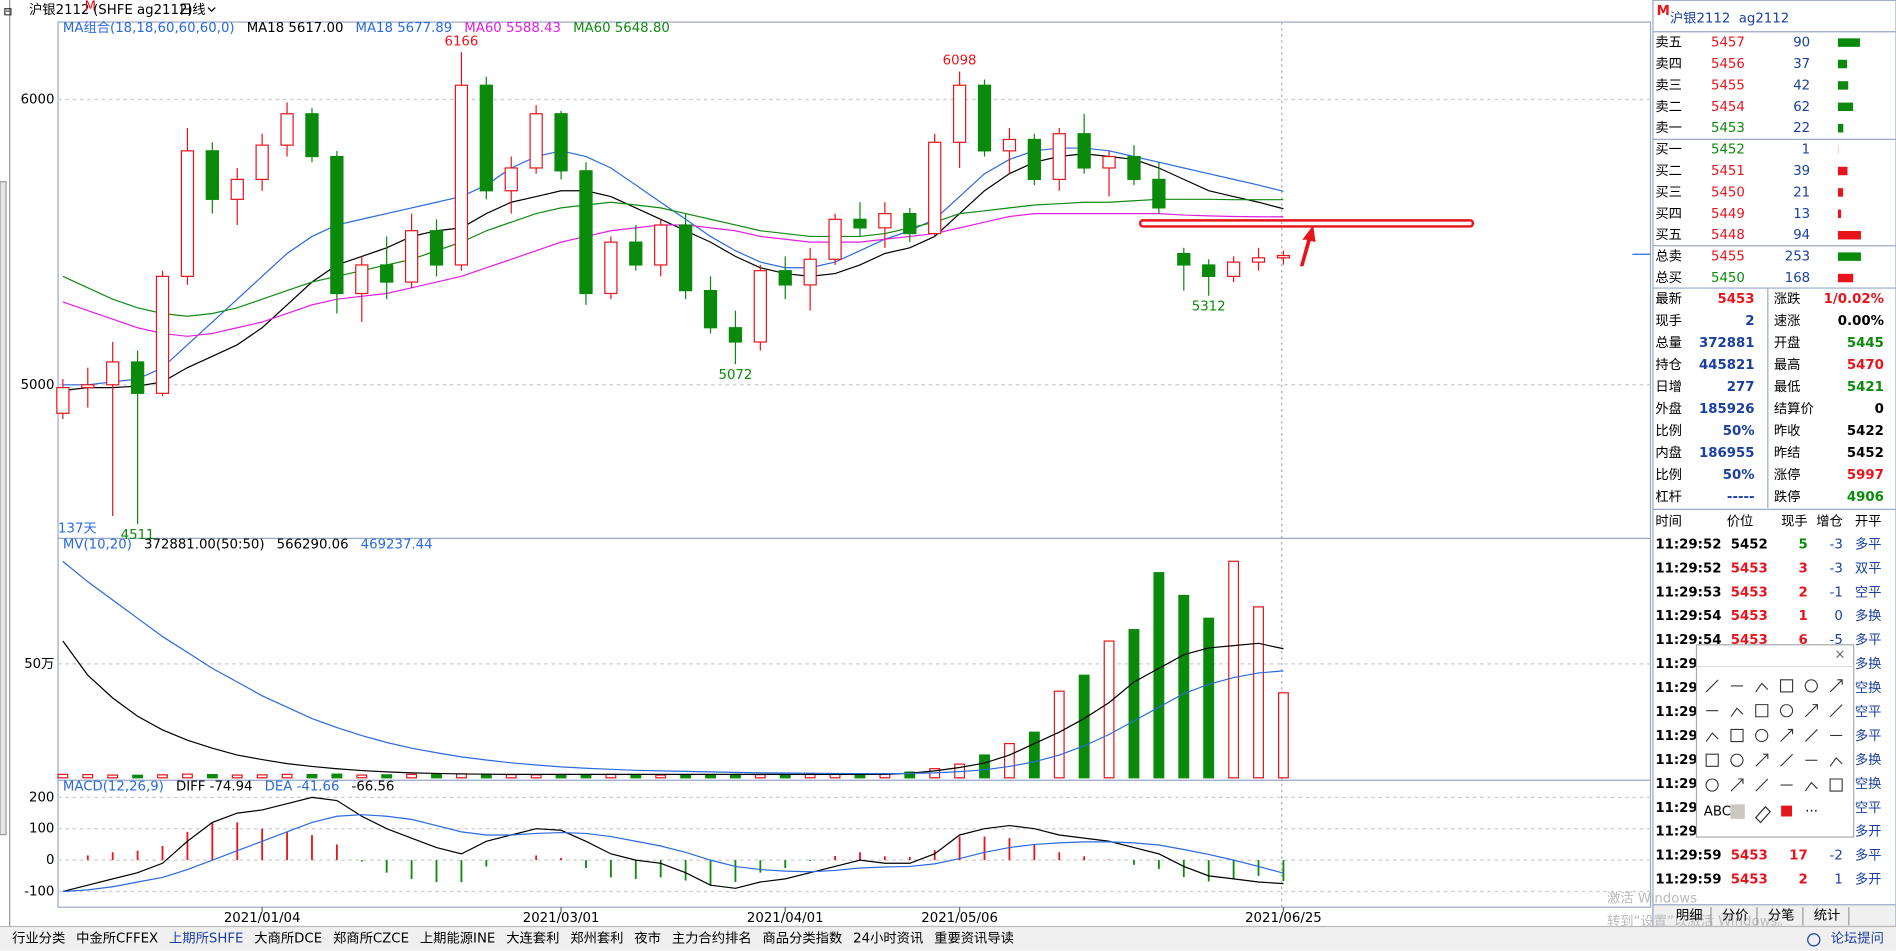  I want to click on trade-qty: 1, so click(1802, 616).